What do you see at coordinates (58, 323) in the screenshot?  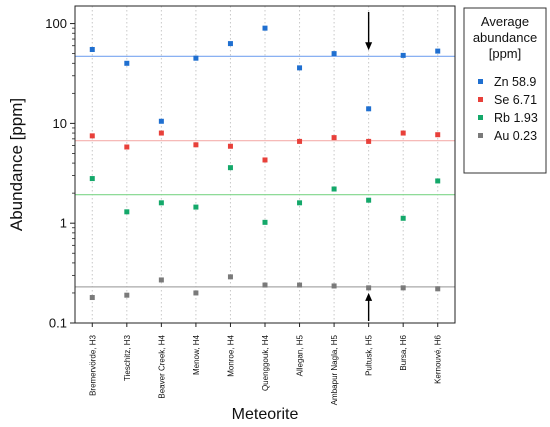 I see `y-tick-label: 0.1` at bounding box center [58, 323].